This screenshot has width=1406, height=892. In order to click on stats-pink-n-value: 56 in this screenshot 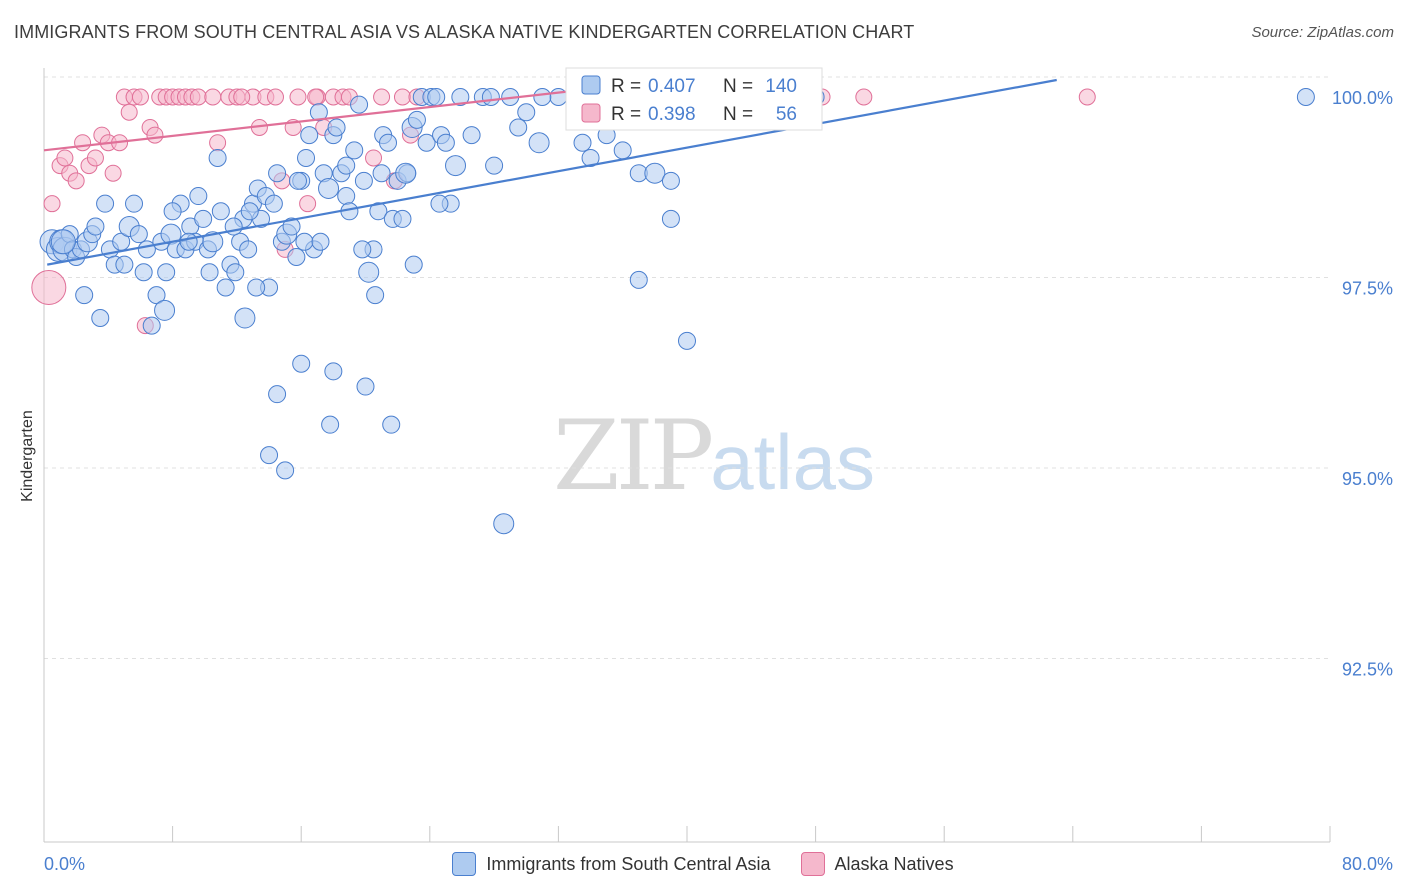, I will do `click(786, 114)`.